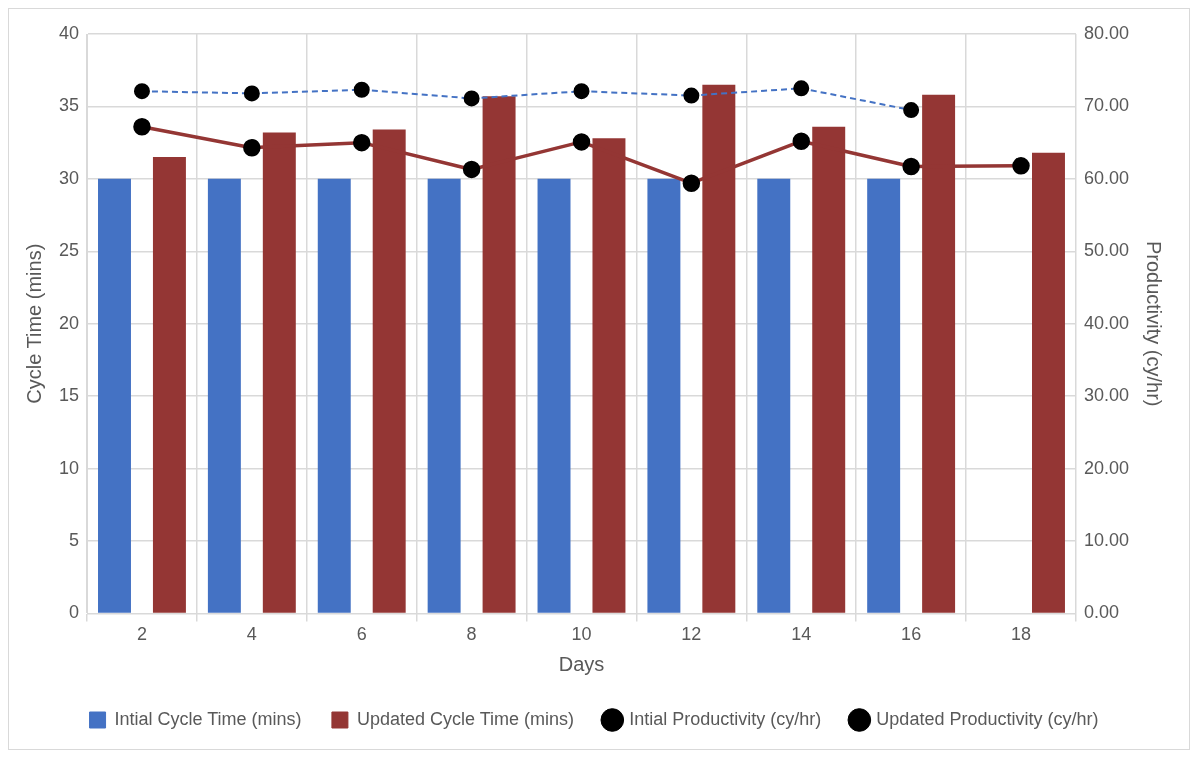  Describe the element at coordinates (1106, 32) in the screenshot. I see `y2-tick-label: 80.00` at that location.